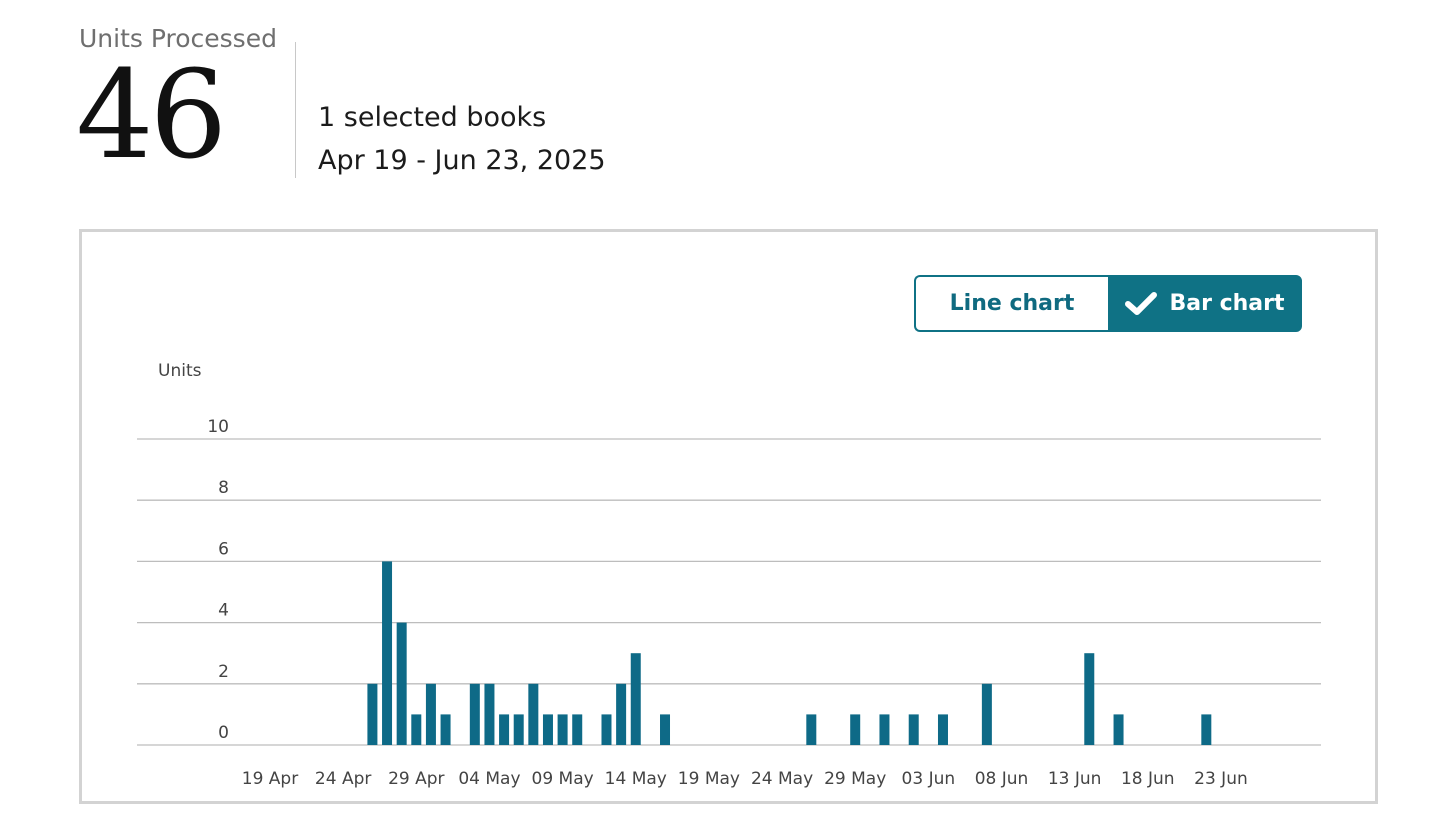 This screenshot has width=1456, height=820. I want to click on y-tick-label: 10, so click(218, 427).